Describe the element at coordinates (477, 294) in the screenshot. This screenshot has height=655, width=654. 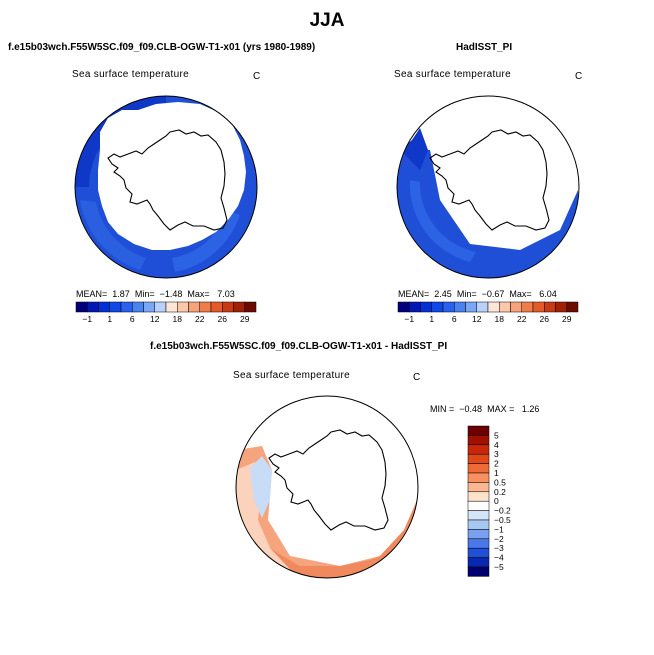
I see `panel2-stats: MEAN= 2.45 Min= −0.67 Max= 6.04` at that location.